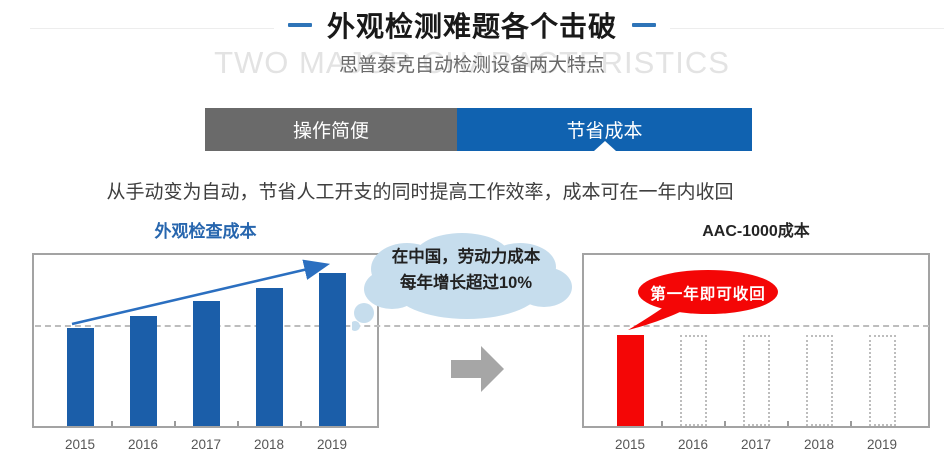  What do you see at coordinates (756, 231) in the screenshot?
I see `right-chart-title: AAC-1000成本` at bounding box center [756, 231].